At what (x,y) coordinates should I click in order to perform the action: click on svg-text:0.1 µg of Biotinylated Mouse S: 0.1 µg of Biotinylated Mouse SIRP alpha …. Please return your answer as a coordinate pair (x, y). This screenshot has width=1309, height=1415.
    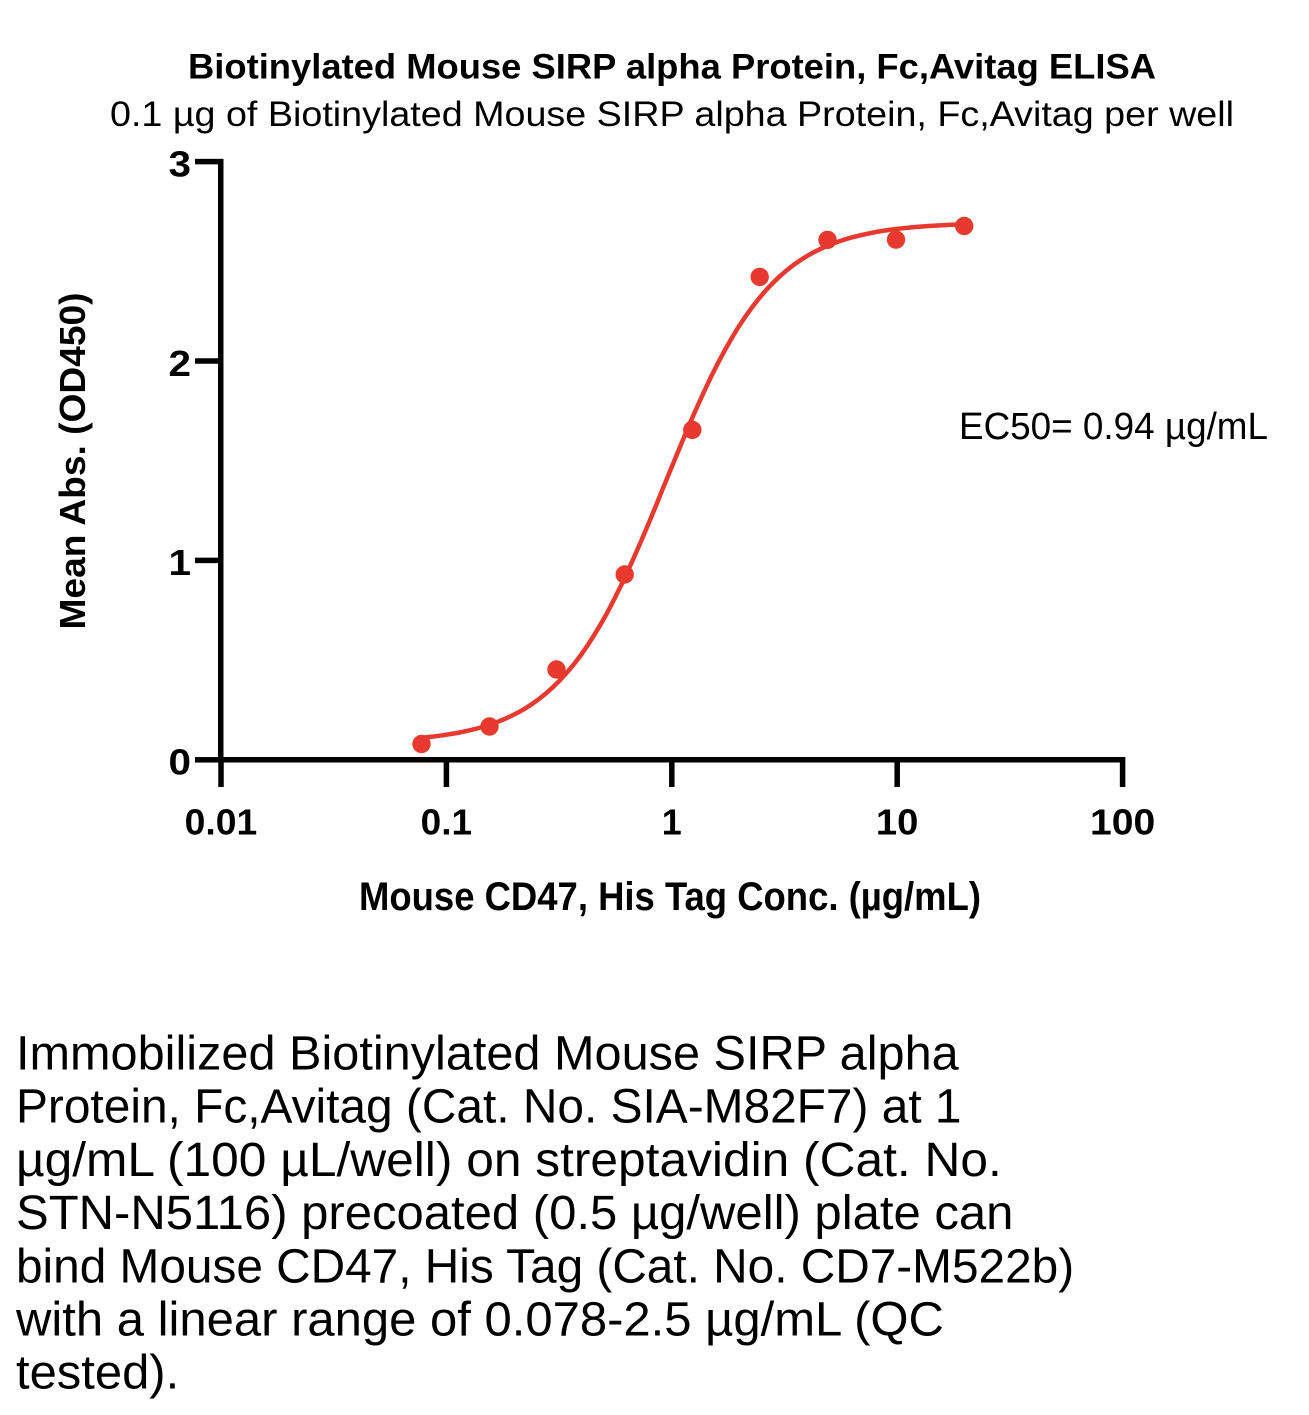
    Looking at the image, I should click on (672, 114).